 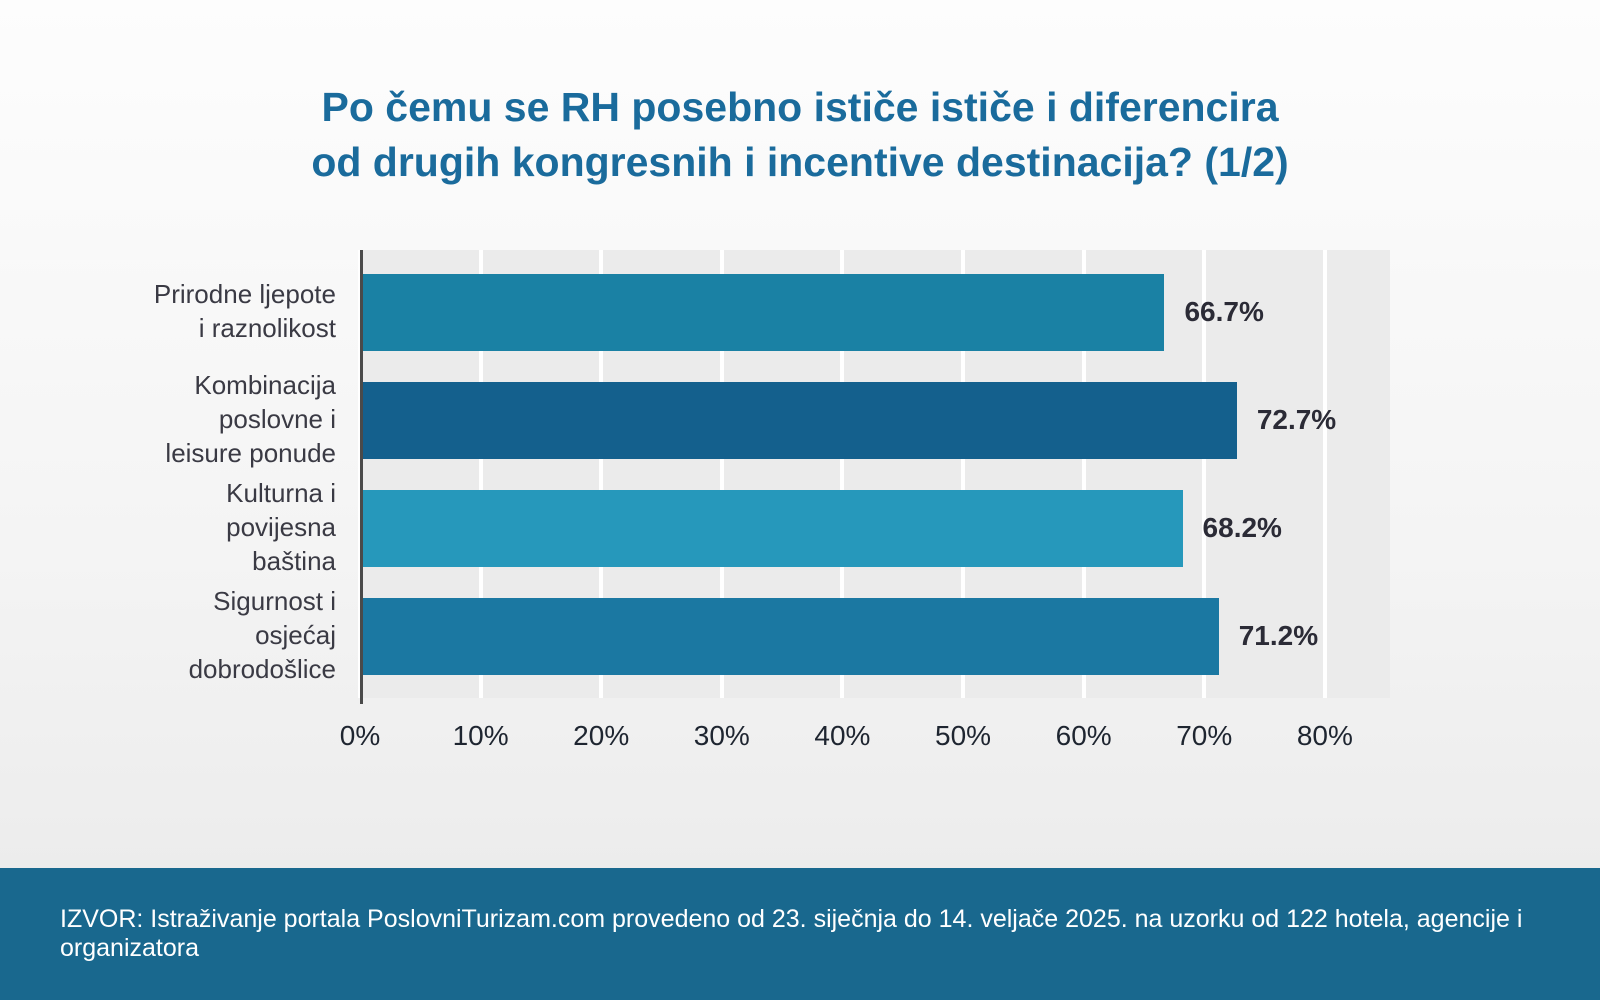 I want to click on x-tick-label: 70%, so click(x=1204, y=735).